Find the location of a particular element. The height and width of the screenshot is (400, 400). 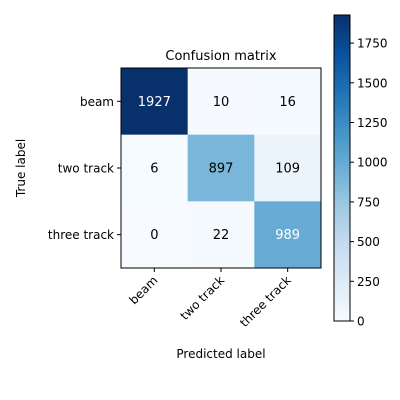

cell-value-label: 6 is located at coordinates (154, 169).